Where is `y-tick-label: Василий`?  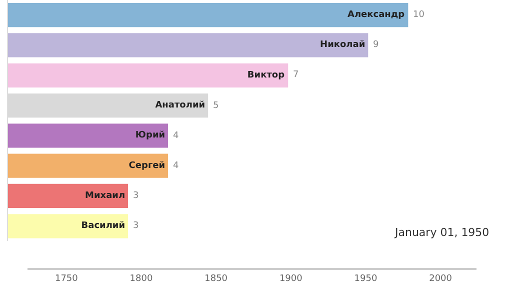 y-tick-label: Василий is located at coordinates (103, 226).